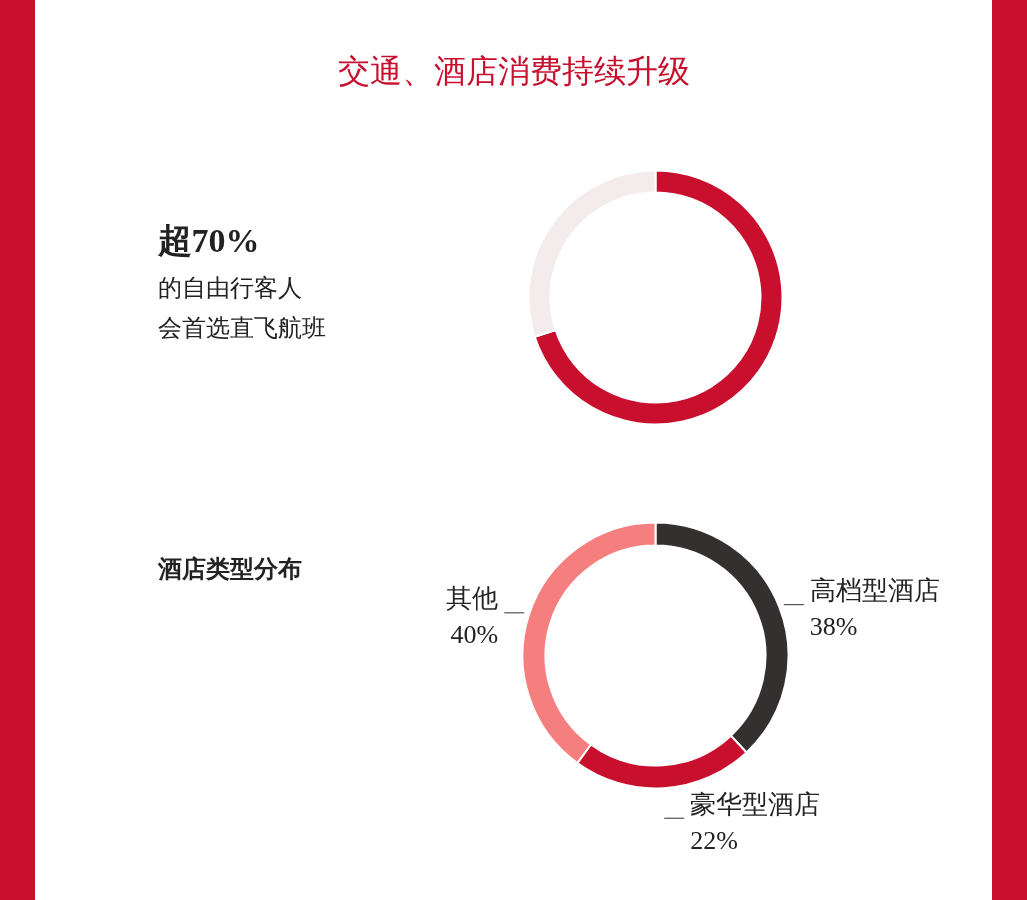 This screenshot has height=900, width=1027. Describe the element at coordinates (229, 568) in the screenshot. I see `text: 酒店类型分布` at that location.